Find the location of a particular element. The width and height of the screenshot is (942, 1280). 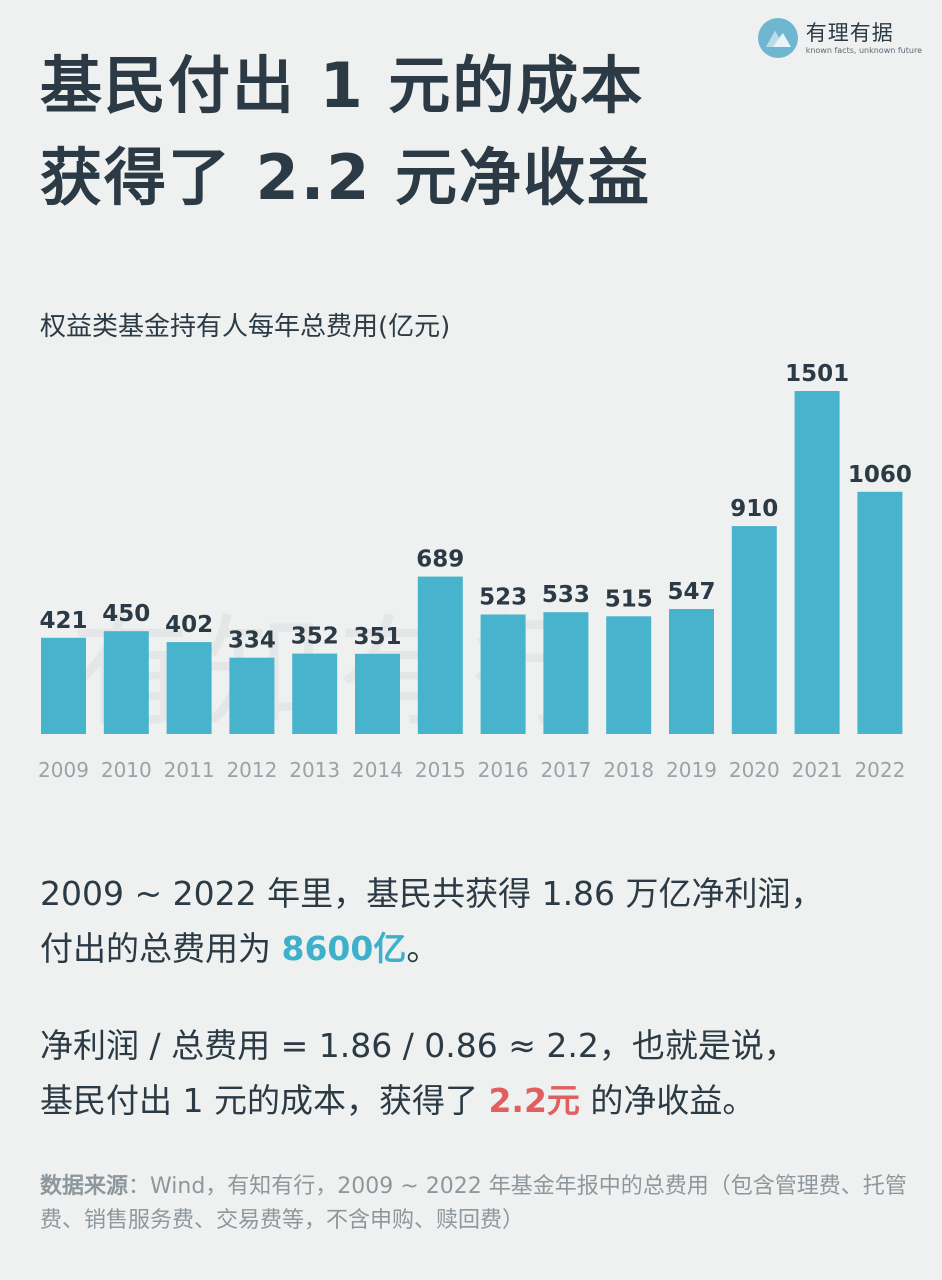

x-tick-2015: 2015 is located at coordinates (440, 770).